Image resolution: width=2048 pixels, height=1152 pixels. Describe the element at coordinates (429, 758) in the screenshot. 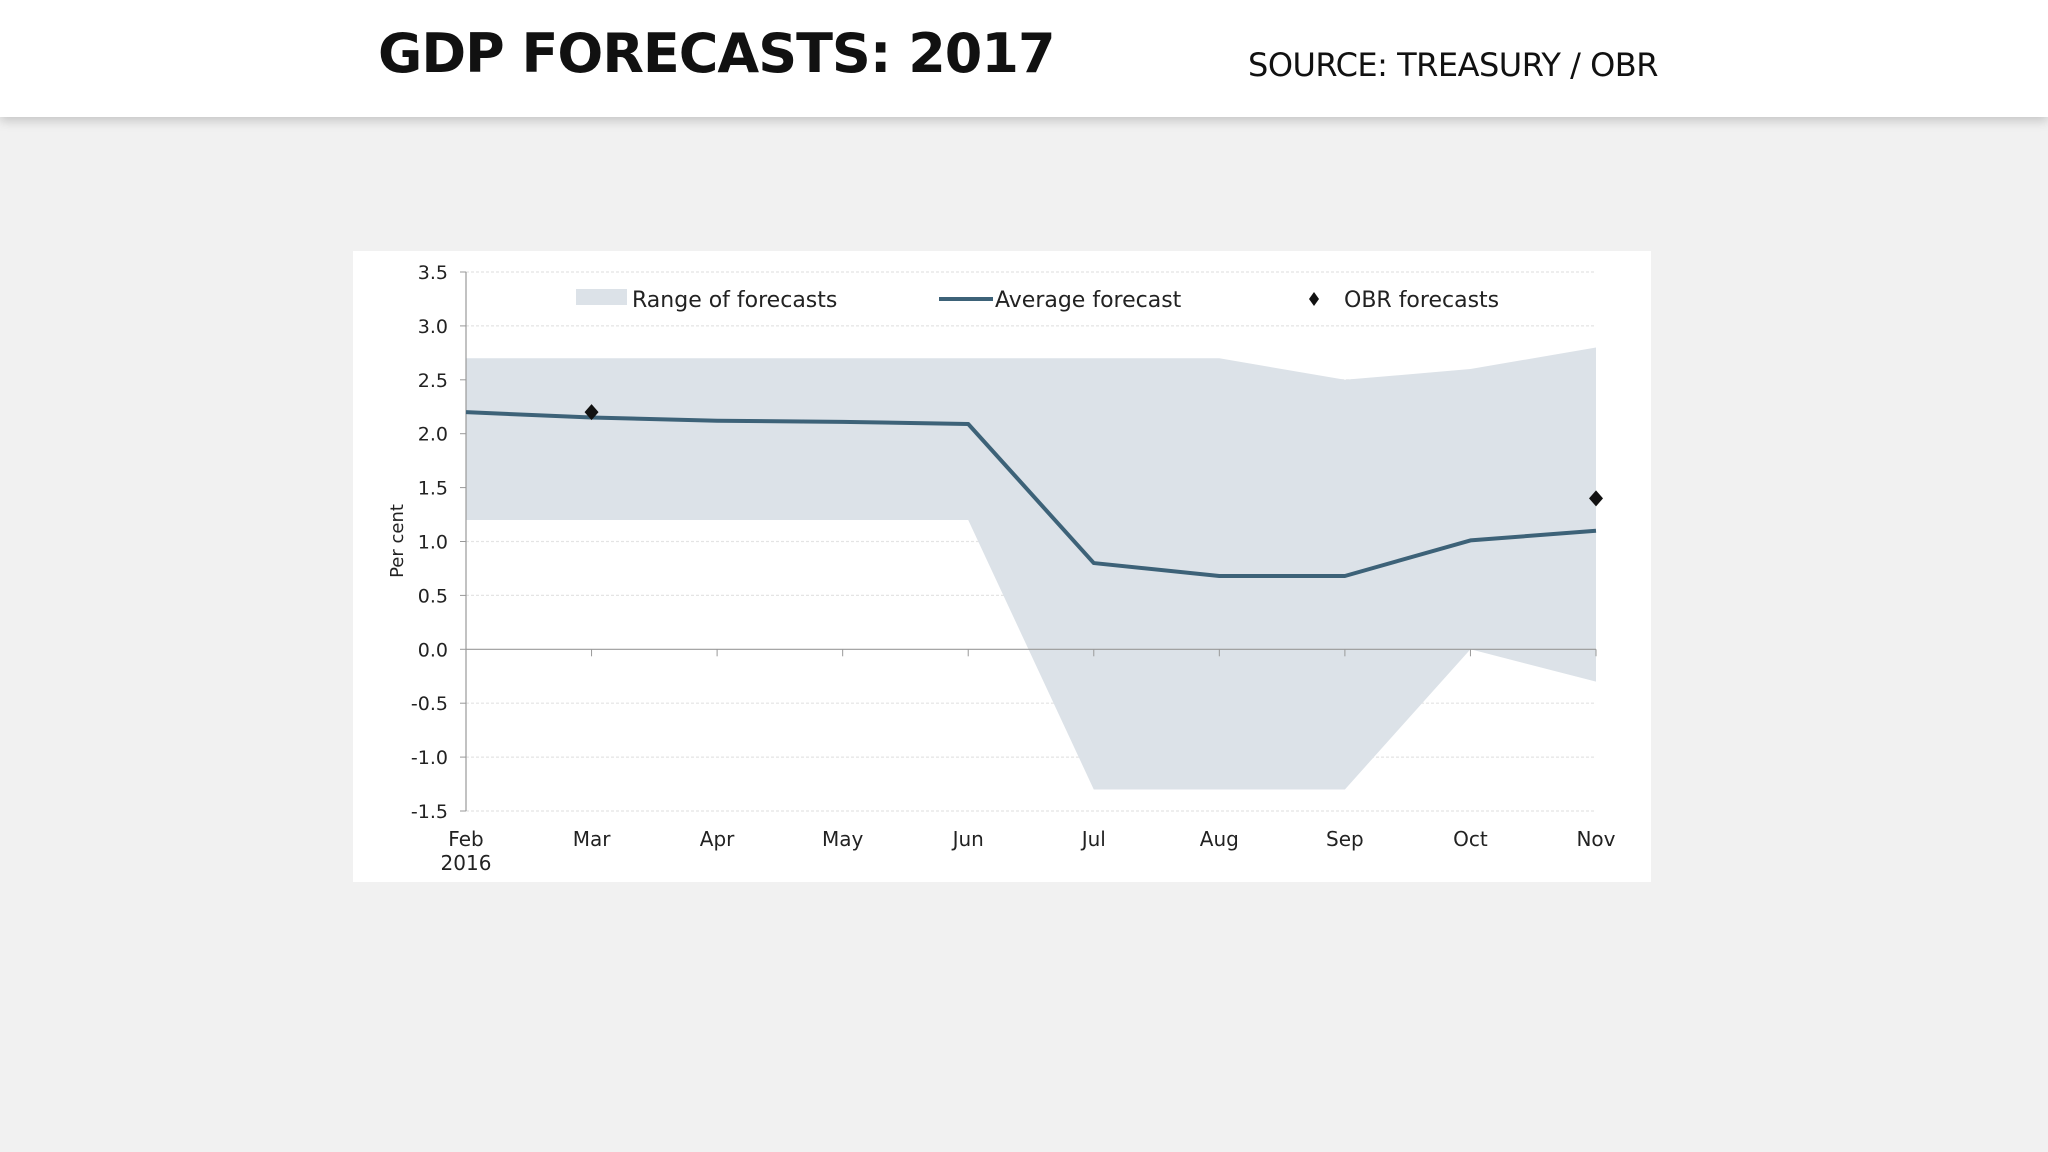

I see `y-tick-label: -1.0` at that location.